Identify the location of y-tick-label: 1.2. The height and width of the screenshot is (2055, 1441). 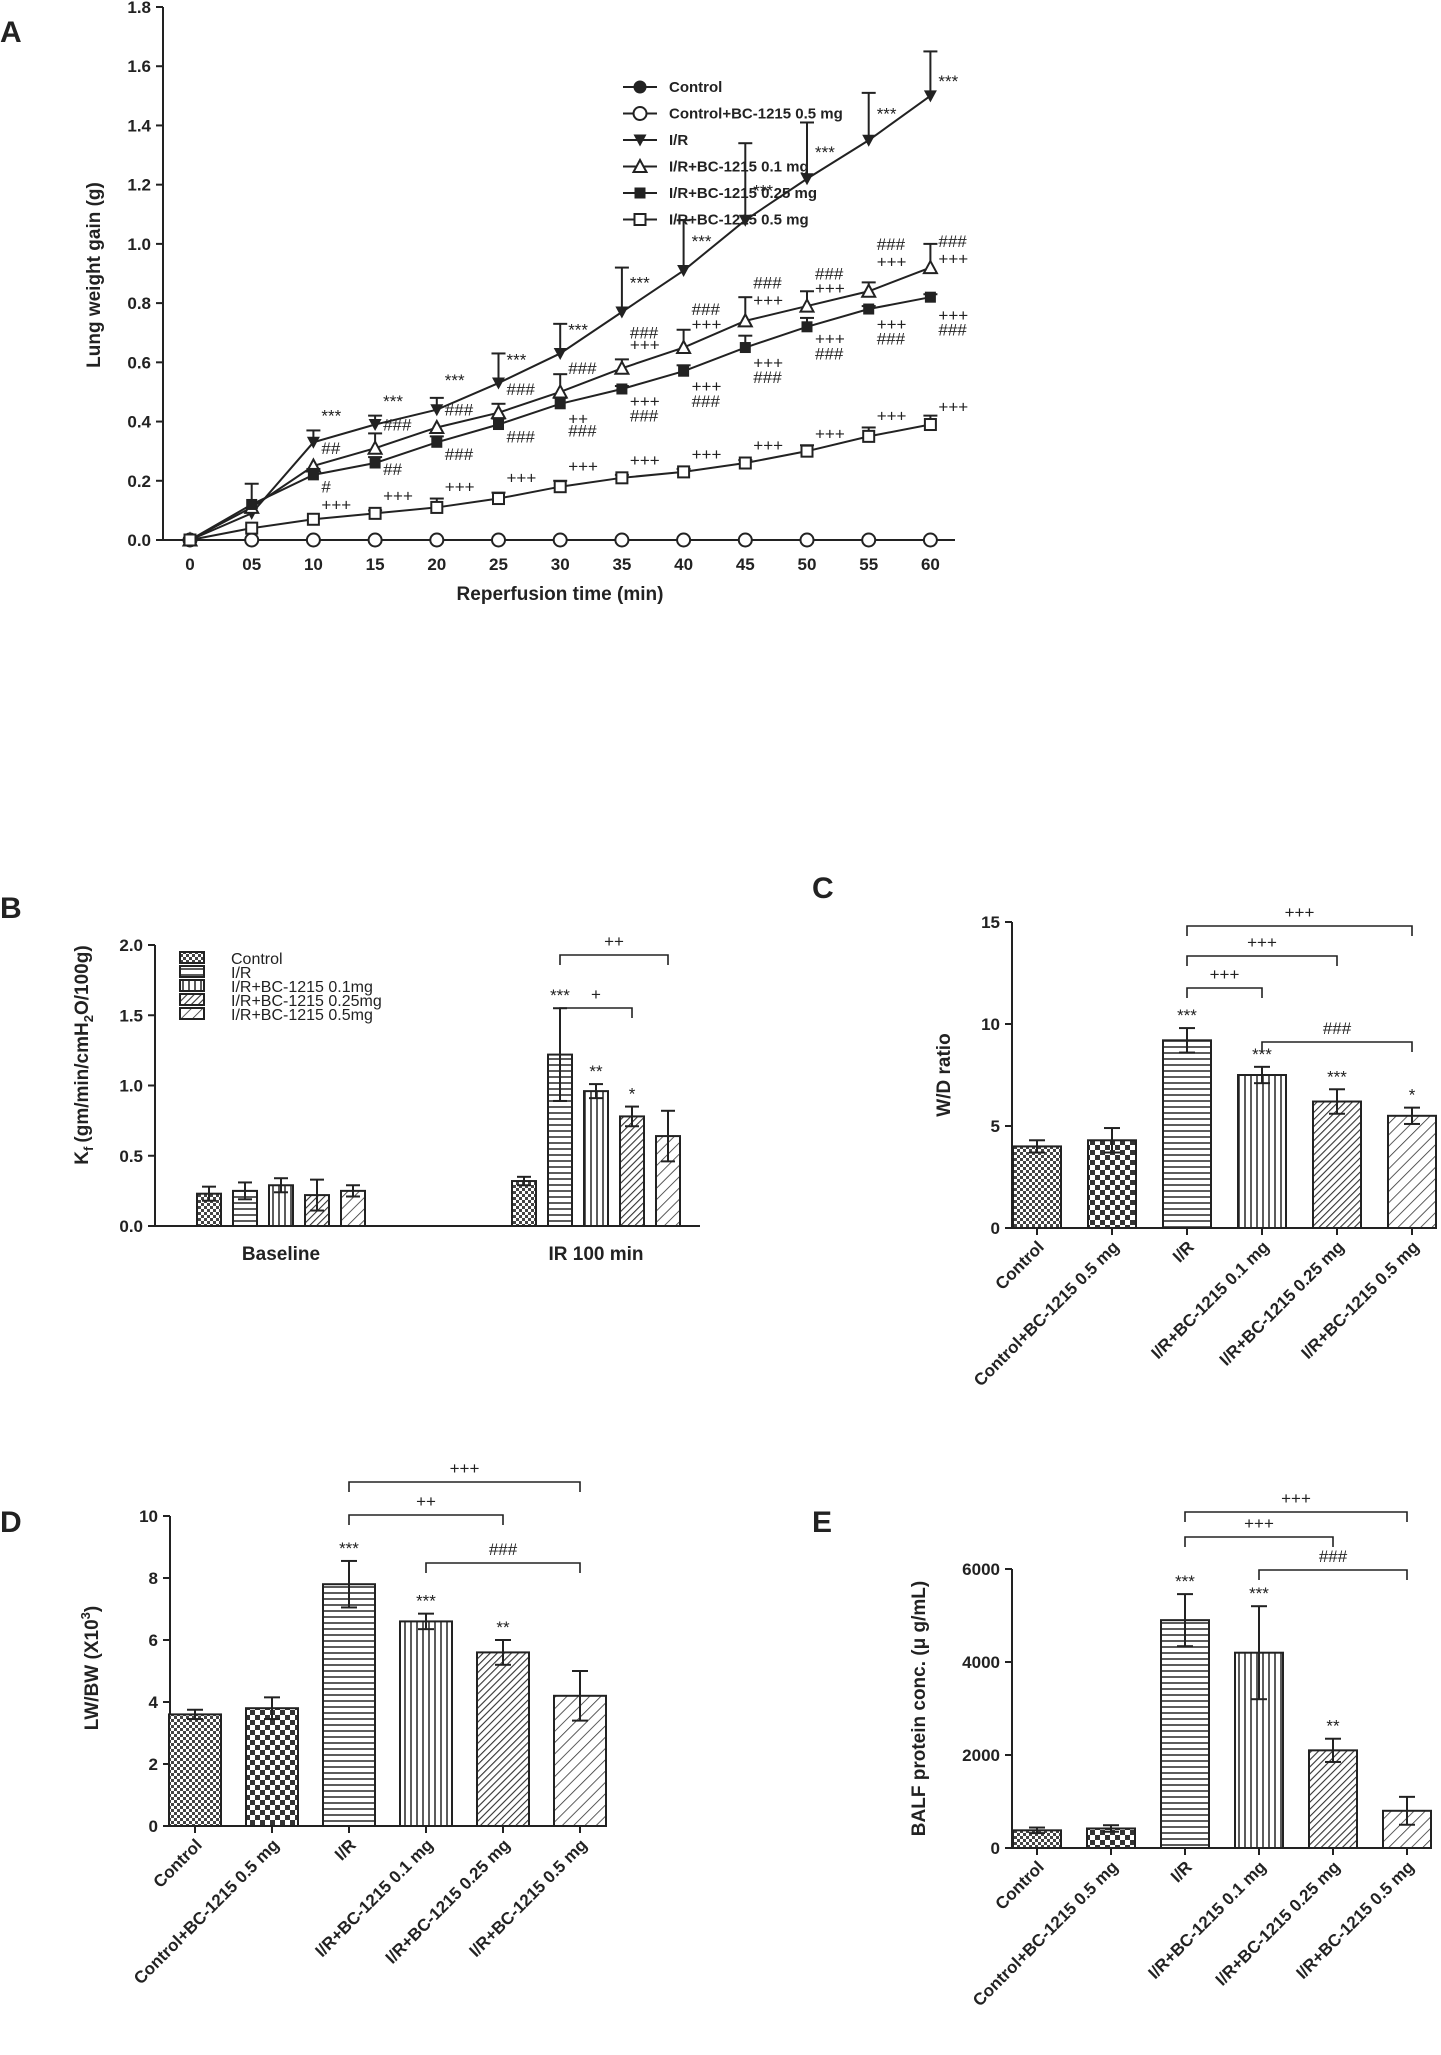
(139, 185).